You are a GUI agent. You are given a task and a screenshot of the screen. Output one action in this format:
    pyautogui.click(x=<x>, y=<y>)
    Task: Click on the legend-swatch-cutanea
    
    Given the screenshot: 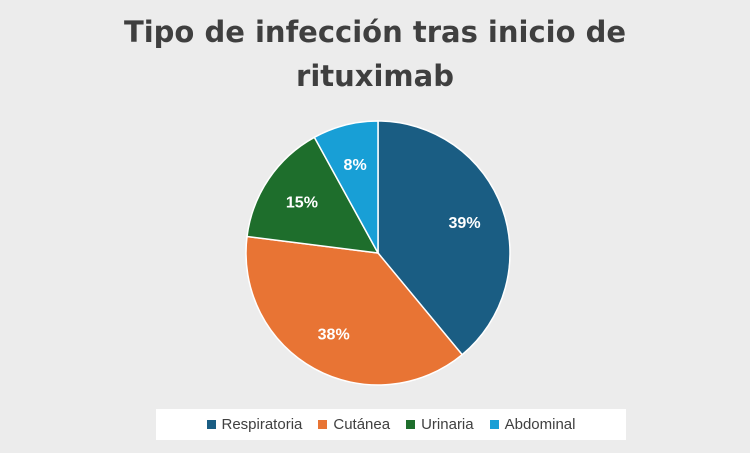 What is the action you would take?
    pyautogui.click(x=323, y=424)
    